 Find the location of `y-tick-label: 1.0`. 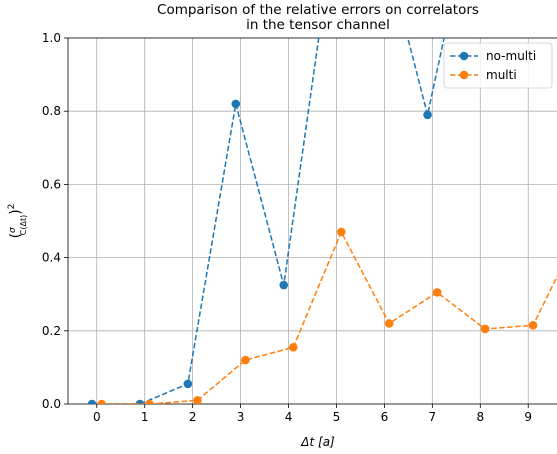

y-tick-label: 1.0 is located at coordinates (51, 38).